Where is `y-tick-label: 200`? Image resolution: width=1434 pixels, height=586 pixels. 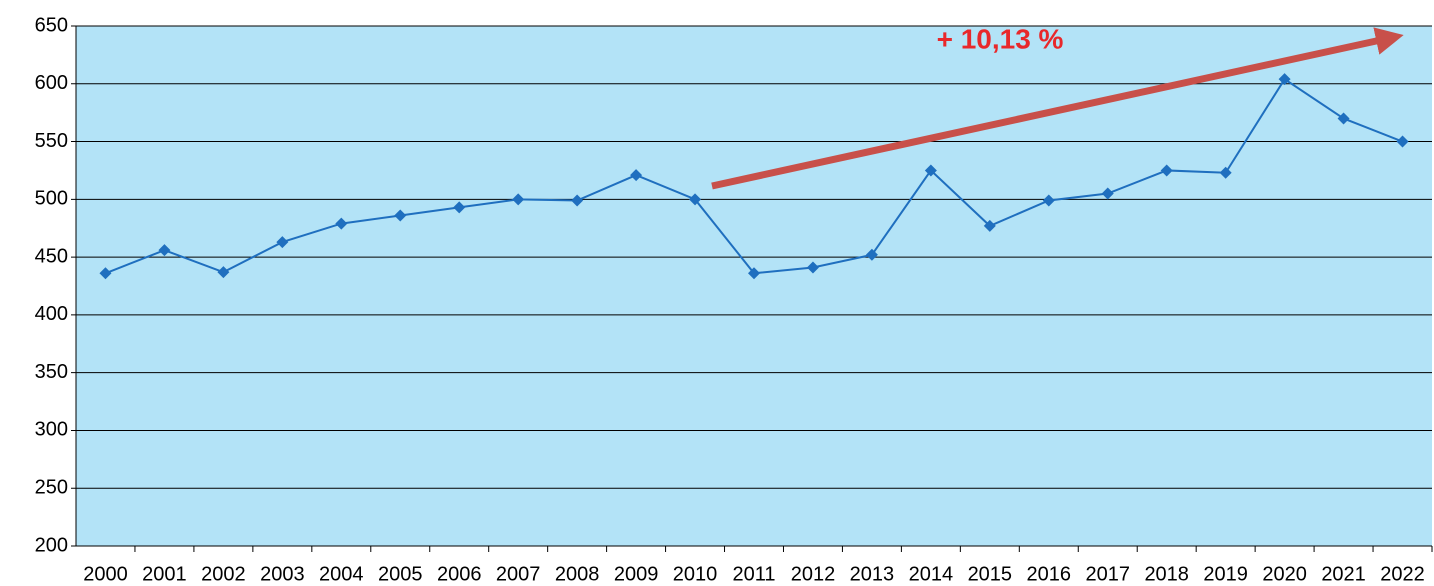
y-tick-label: 200 is located at coordinates (51, 545).